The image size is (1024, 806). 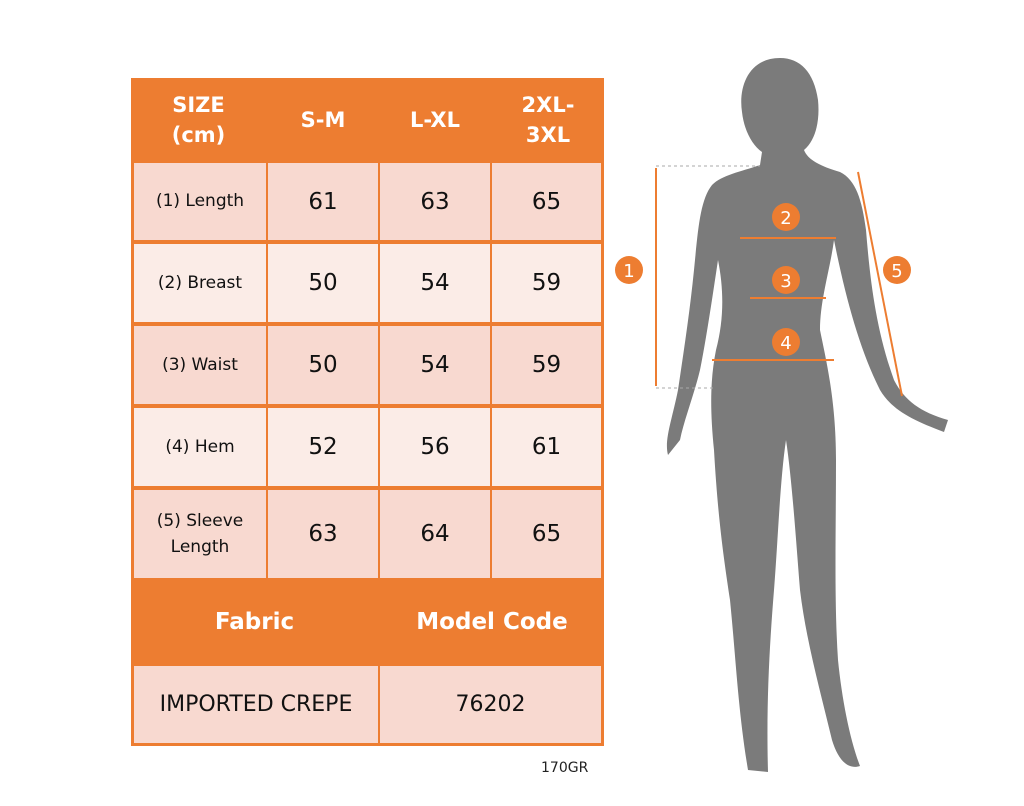 What do you see at coordinates (435, 534) in the screenshot?
I see `size-value: 64` at bounding box center [435, 534].